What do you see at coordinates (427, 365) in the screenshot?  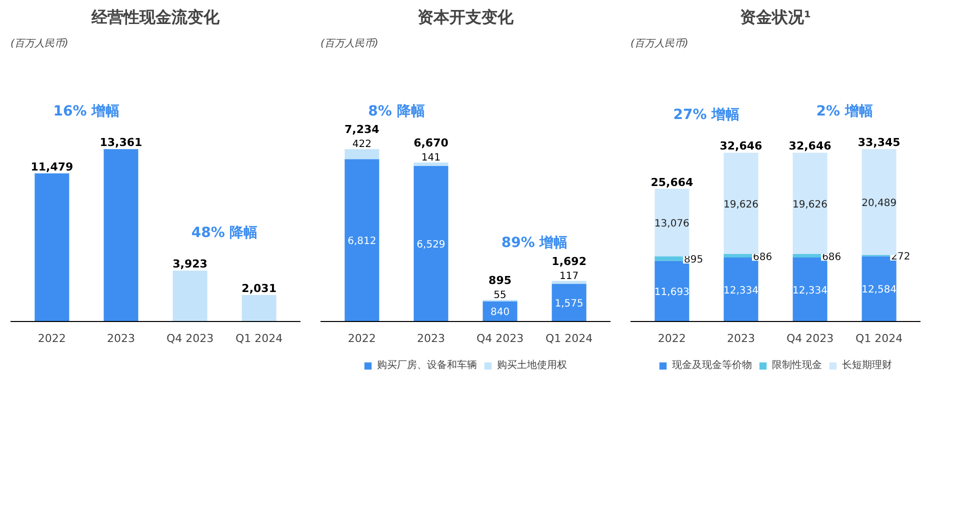 I see `legend-label: 购买厂房、设备和车辆` at bounding box center [427, 365].